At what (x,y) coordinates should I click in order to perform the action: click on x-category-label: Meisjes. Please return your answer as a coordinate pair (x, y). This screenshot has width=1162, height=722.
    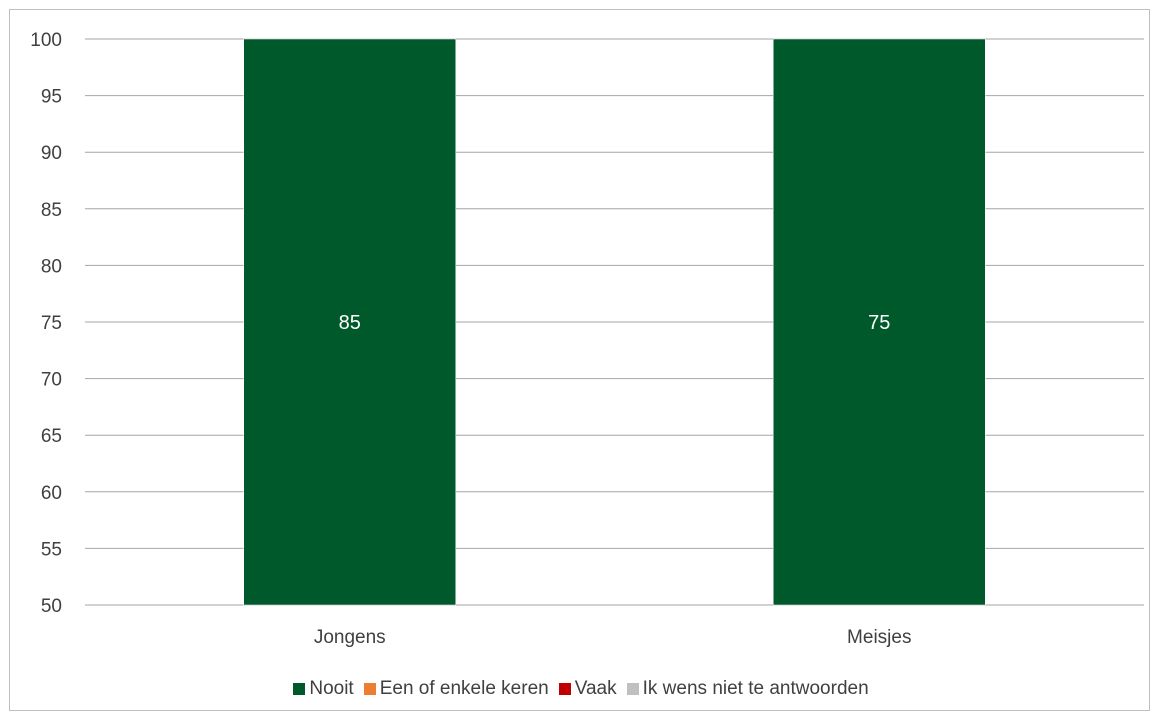
    Looking at the image, I should click on (879, 637).